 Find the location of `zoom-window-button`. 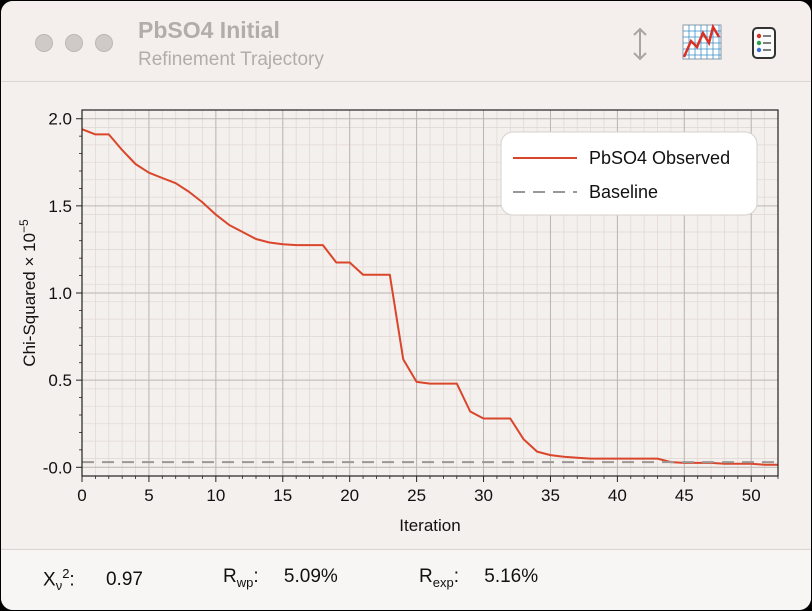

zoom-window-button is located at coordinates (104, 43).